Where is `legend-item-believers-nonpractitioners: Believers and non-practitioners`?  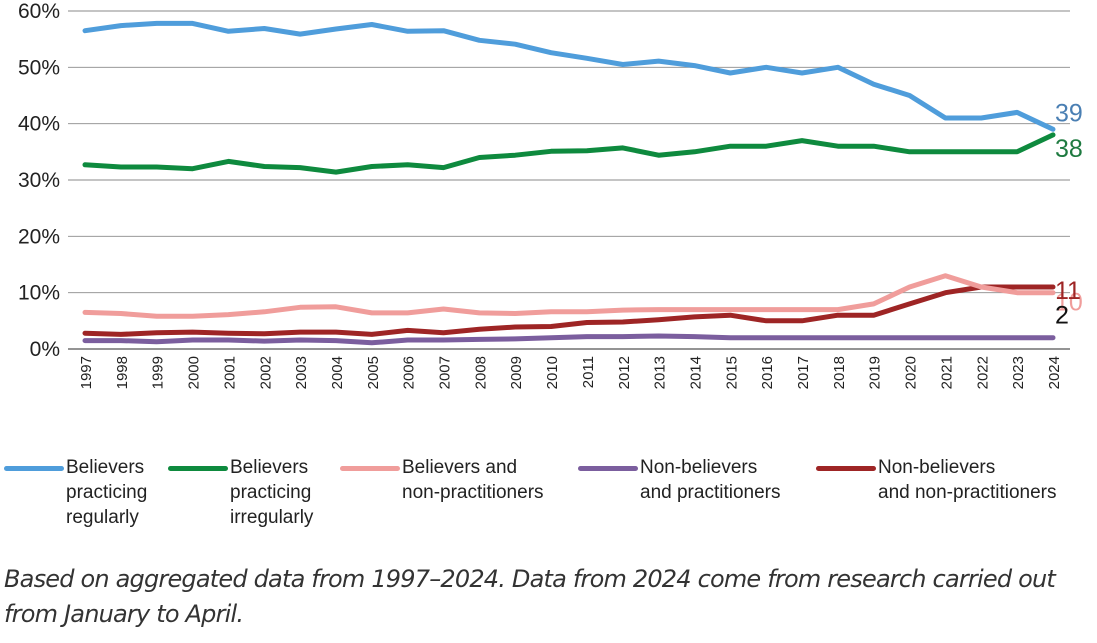 legend-item-believers-nonpractitioners: Believers and non-practitioners is located at coordinates (442, 480).